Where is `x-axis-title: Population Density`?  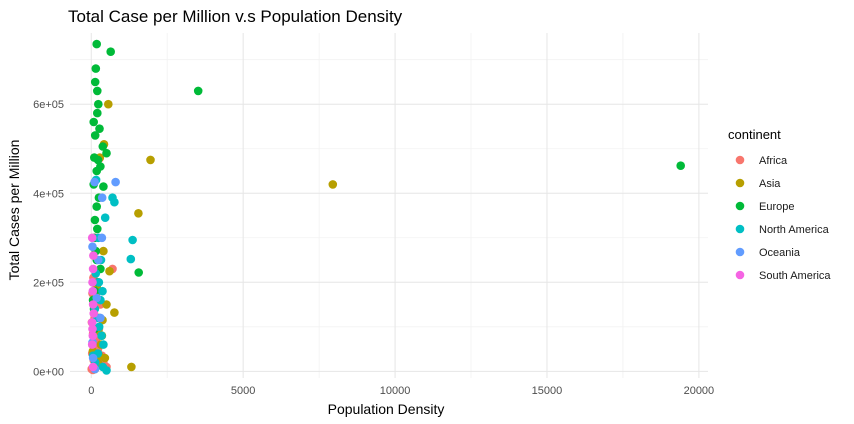
x-axis-title: Population Density is located at coordinates (386, 409).